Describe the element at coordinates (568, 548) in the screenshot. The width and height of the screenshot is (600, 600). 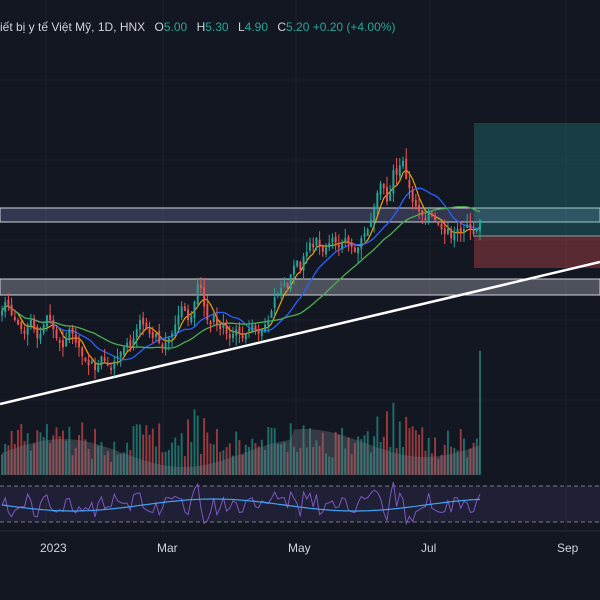
I see `time-label-sep: Sep` at that location.